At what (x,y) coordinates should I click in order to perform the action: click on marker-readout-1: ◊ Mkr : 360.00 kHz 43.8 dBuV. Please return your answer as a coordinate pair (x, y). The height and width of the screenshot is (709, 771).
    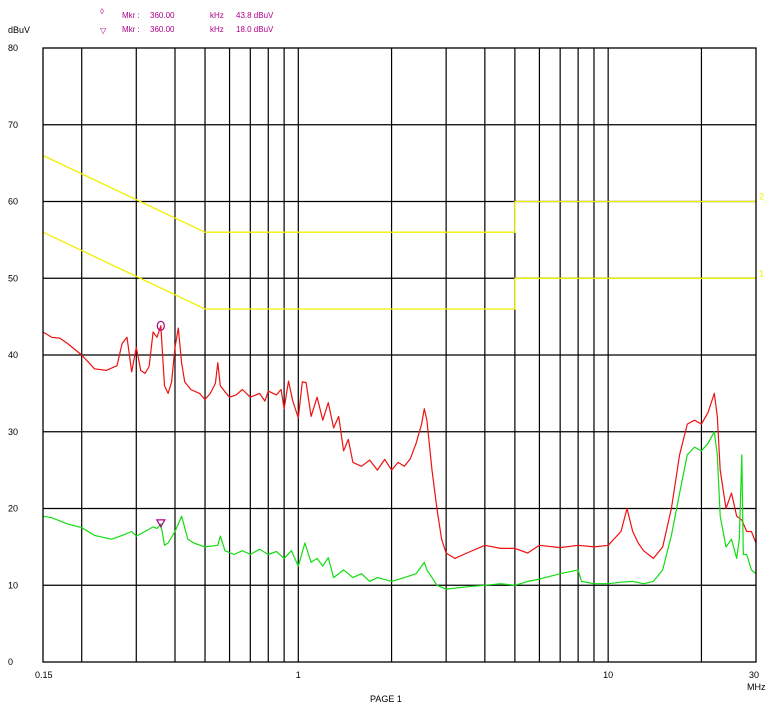
    Looking at the image, I should click on (187, 13).